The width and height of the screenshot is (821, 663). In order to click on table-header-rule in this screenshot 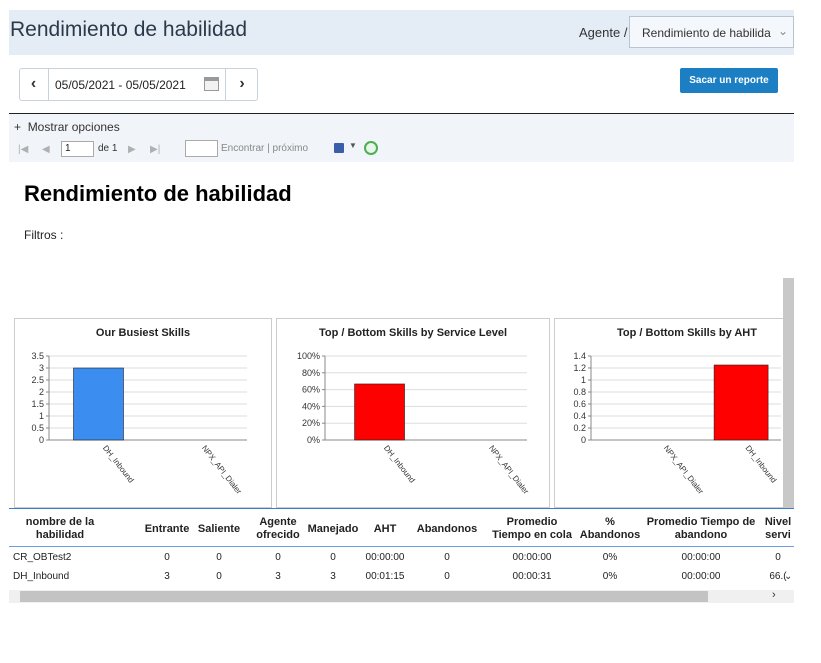, I will do `click(401, 546)`.